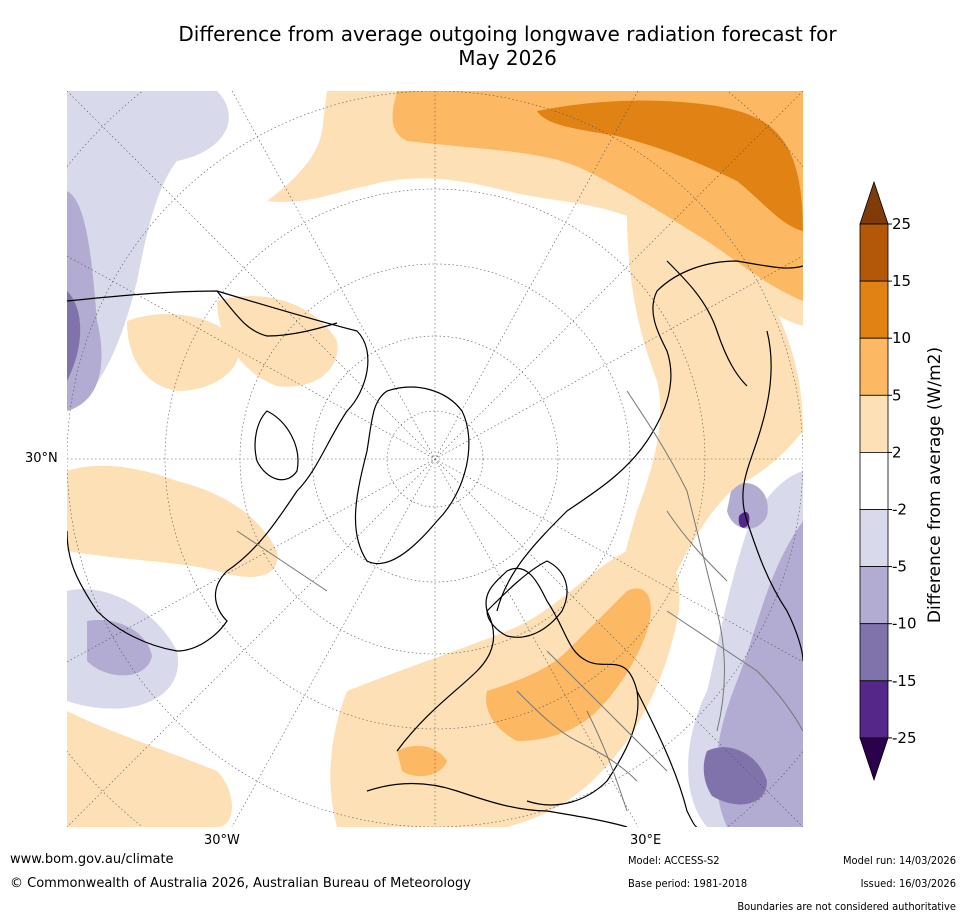  Describe the element at coordinates (497, 804) in the screenshot. I see `coast-mediterranean` at that location.